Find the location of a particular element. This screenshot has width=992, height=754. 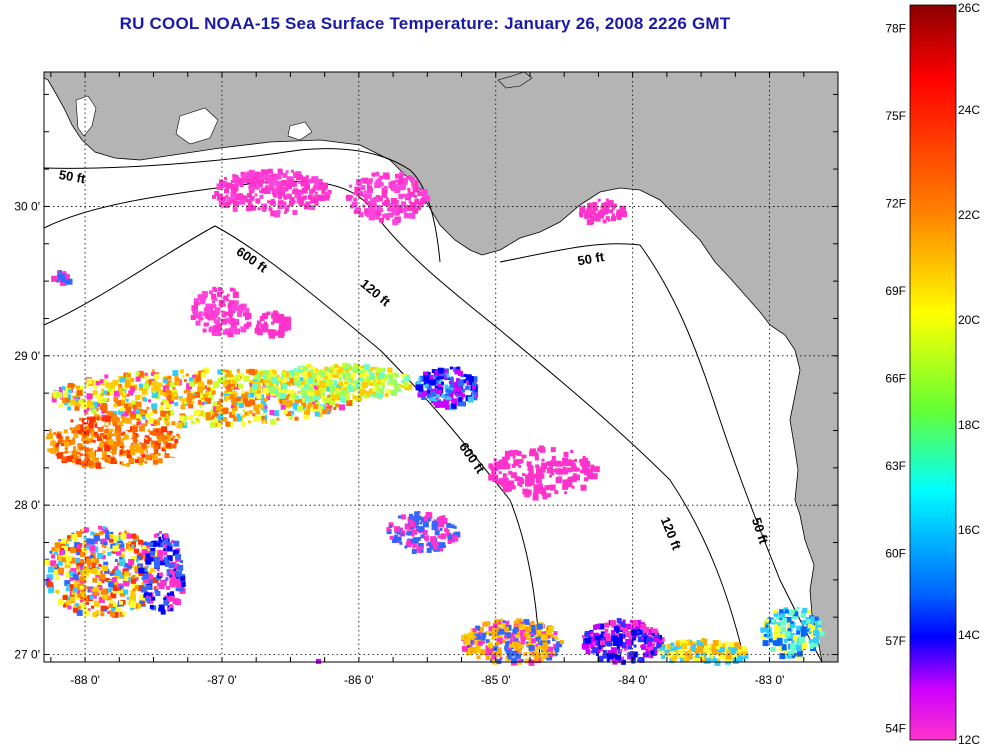

colorbar-celsius-tick: 24C is located at coordinates (969, 110).